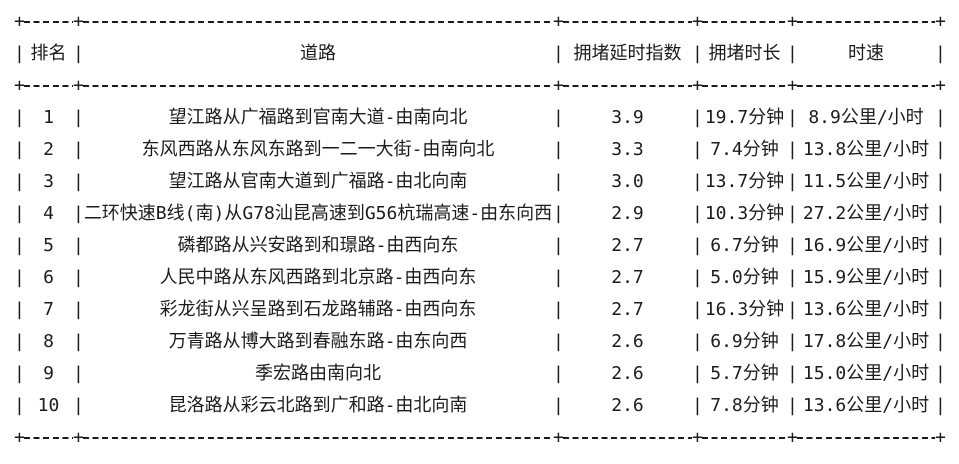 The width and height of the screenshot is (959, 464). Describe the element at coordinates (744, 309) in the screenshot. I see `duration-cell: 16.3分钟` at that location.